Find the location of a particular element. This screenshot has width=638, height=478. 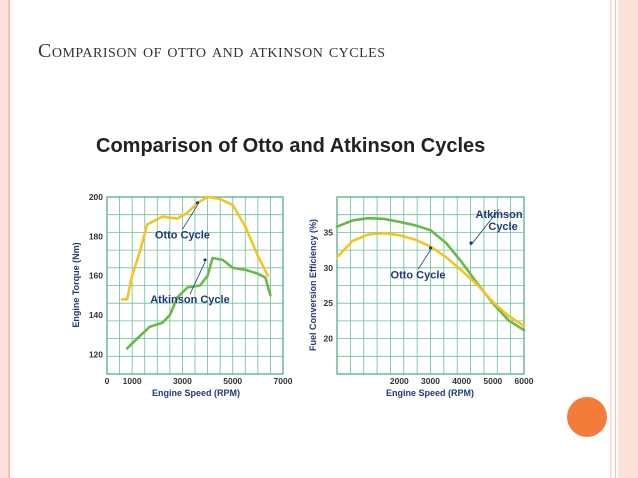

series-line-atkinson is located at coordinates (198, 303).